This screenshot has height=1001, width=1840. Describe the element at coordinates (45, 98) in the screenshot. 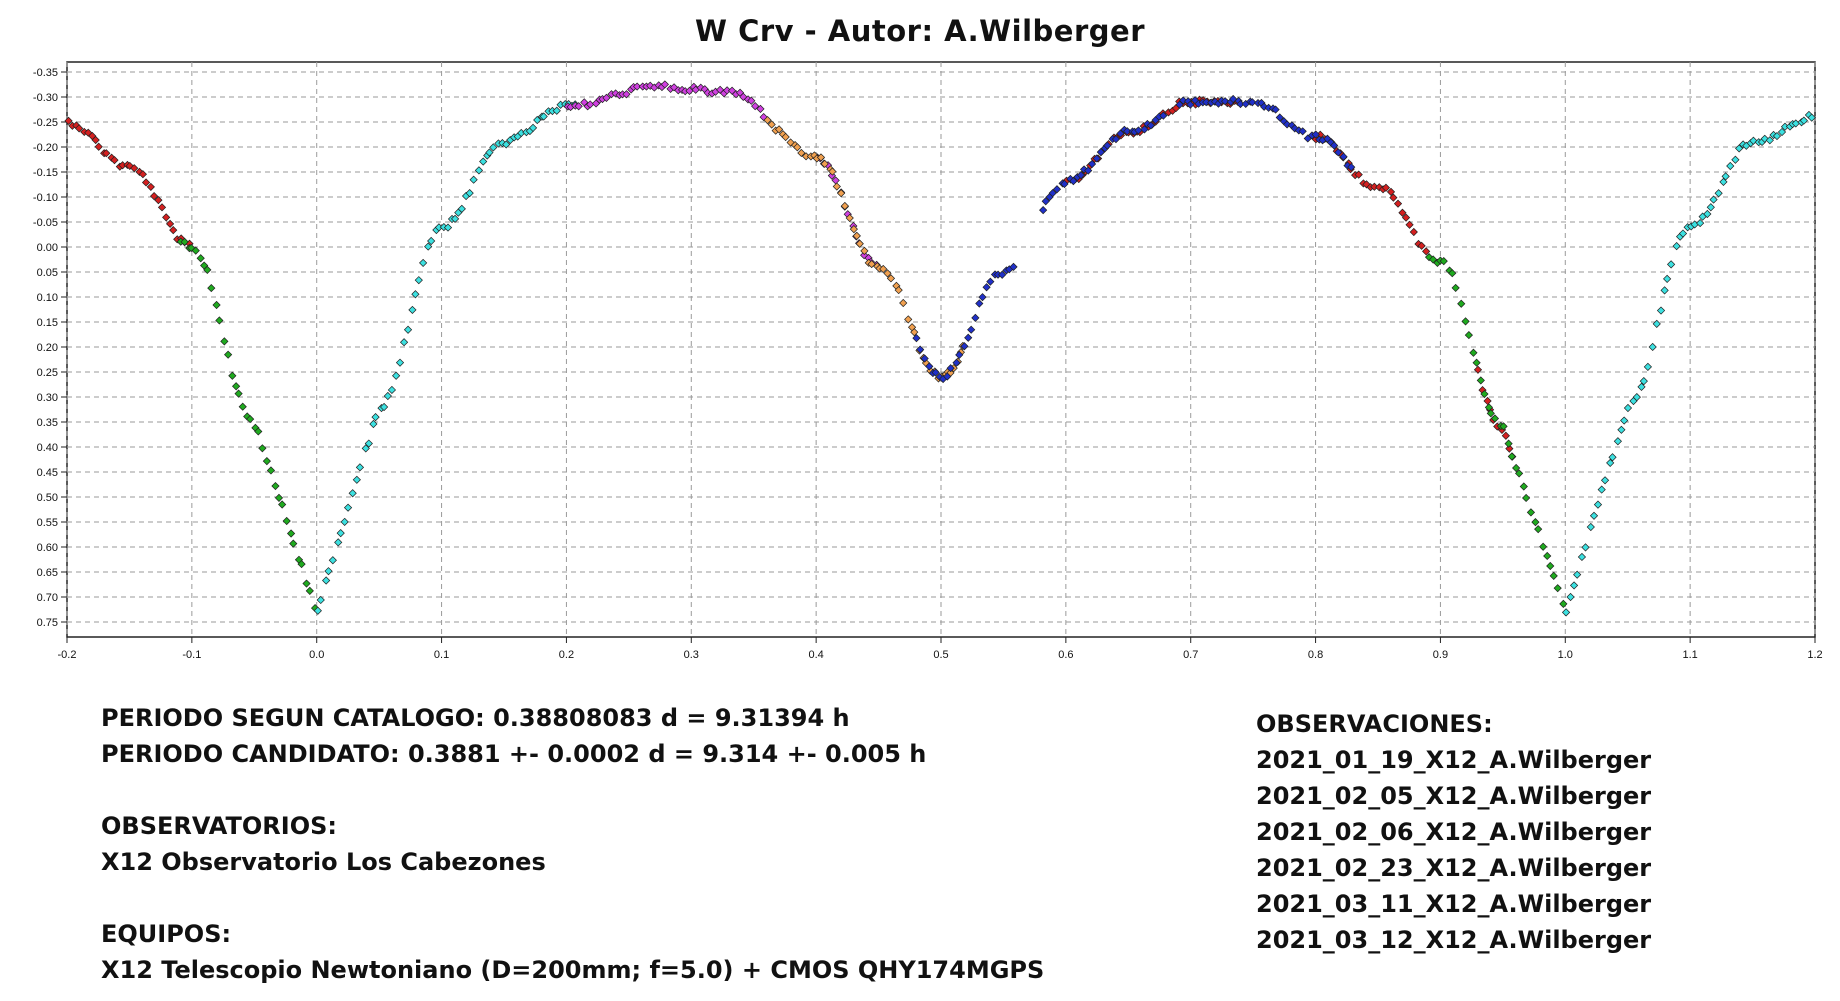

I see `y-tick-label: -0.30` at that location.